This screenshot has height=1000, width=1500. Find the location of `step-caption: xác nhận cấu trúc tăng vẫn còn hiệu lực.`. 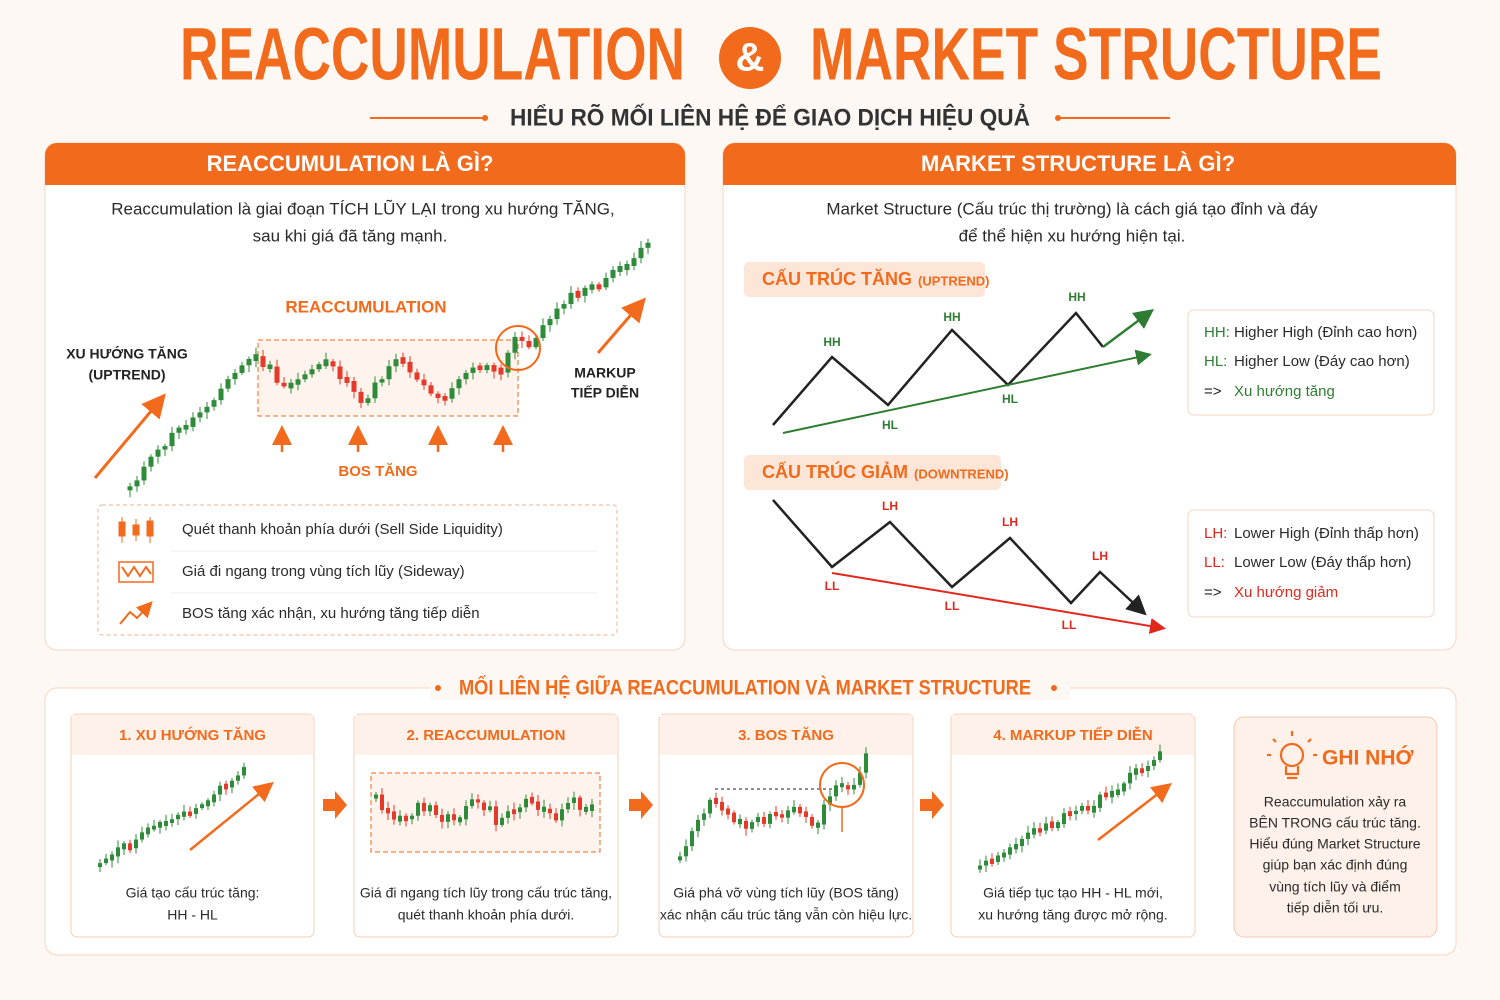

step-caption: xác nhận cấu trúc tăng vẫn còn hiệu lực. is located at coordinates (786, 915).